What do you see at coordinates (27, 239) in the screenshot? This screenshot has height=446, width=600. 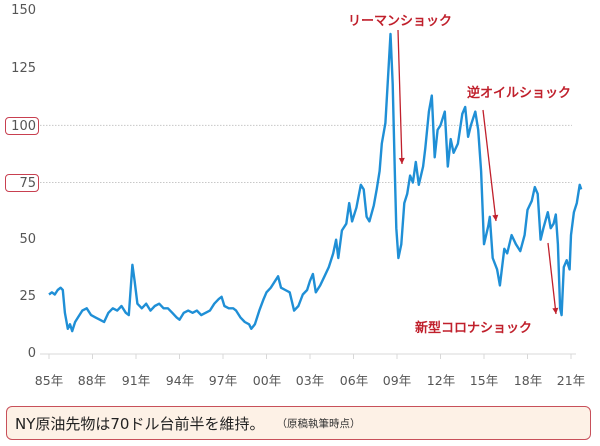 I see `y-tick-50: 50` at bounding box center [27, 239].